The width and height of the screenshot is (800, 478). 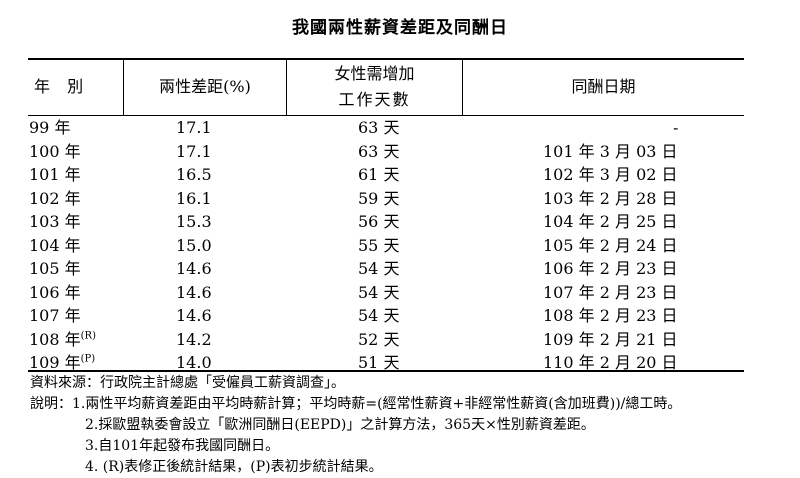 I want to click on row-year-cell: 109 年(P), so click(x=62, y=363).